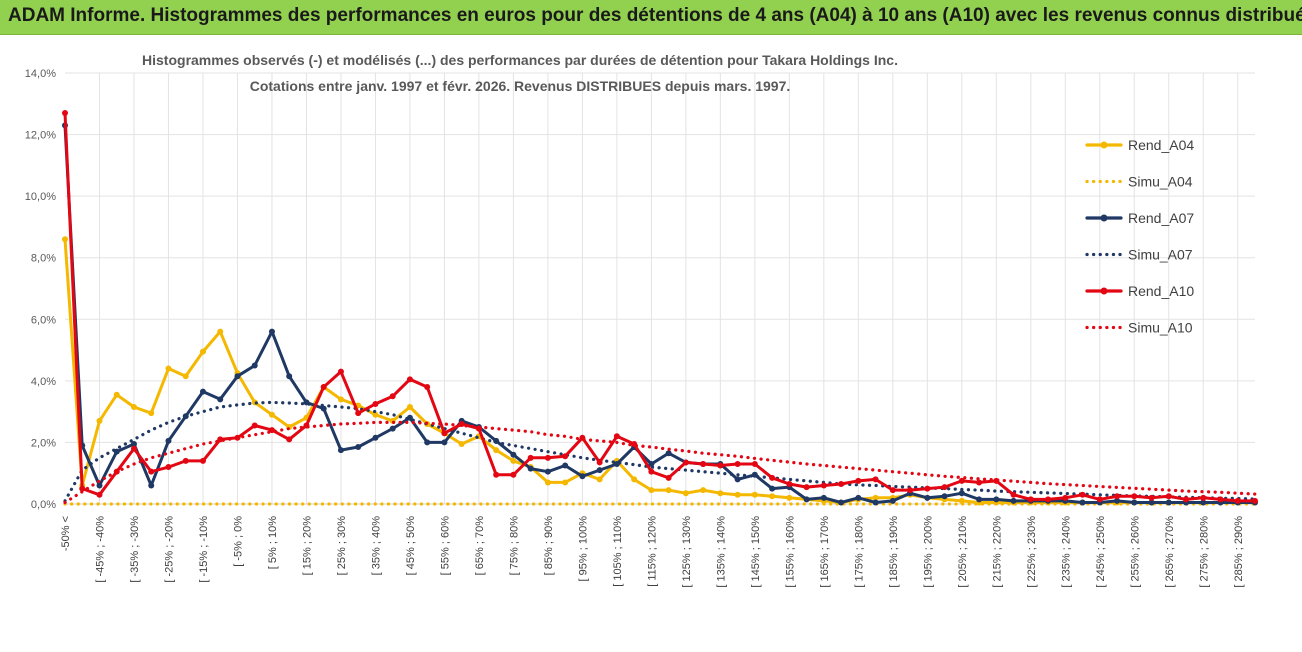  I want to click on y-tick-label: 12,0%, so click(40, 136).